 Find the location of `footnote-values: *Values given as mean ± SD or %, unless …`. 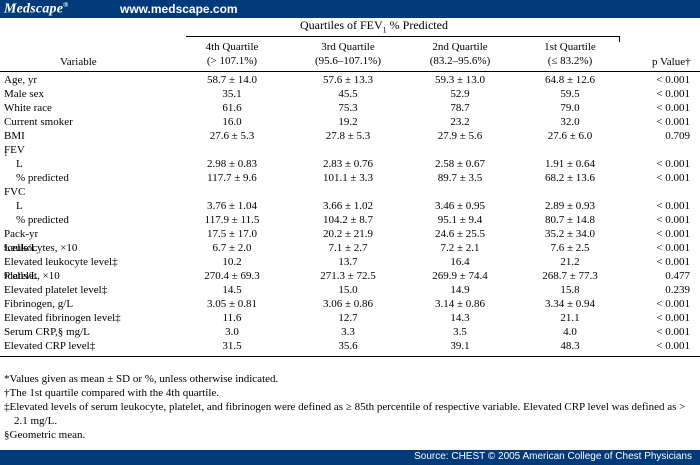

footnote-values: *Values given as mean ± SD or %, unless … is located at coordinates (141, 379).